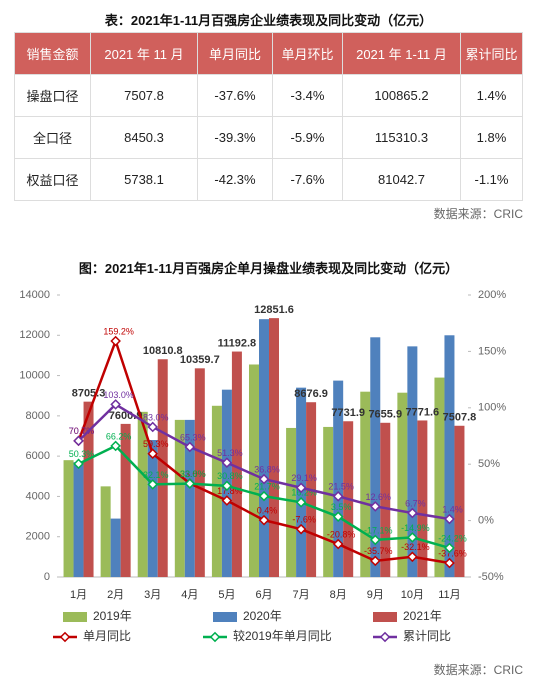 This screenshot has height=692, width=537. What do you see at coordinates (307, 95) in the screenshot?
I see `cell: -3.4%` at bounding box center [307, 95].